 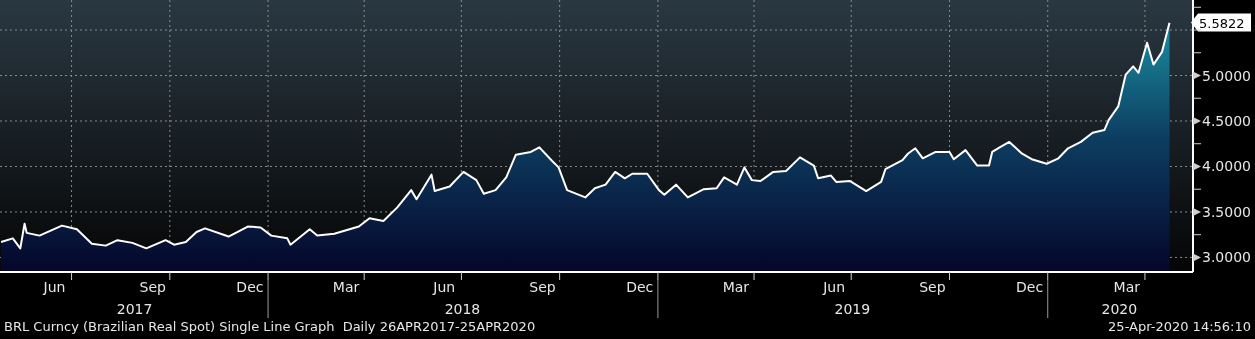 What do you see at coordinates (1226, 166) in the screenshot?
I see `y-tick-label: 4.0000` at bounding box center [1226, 166].